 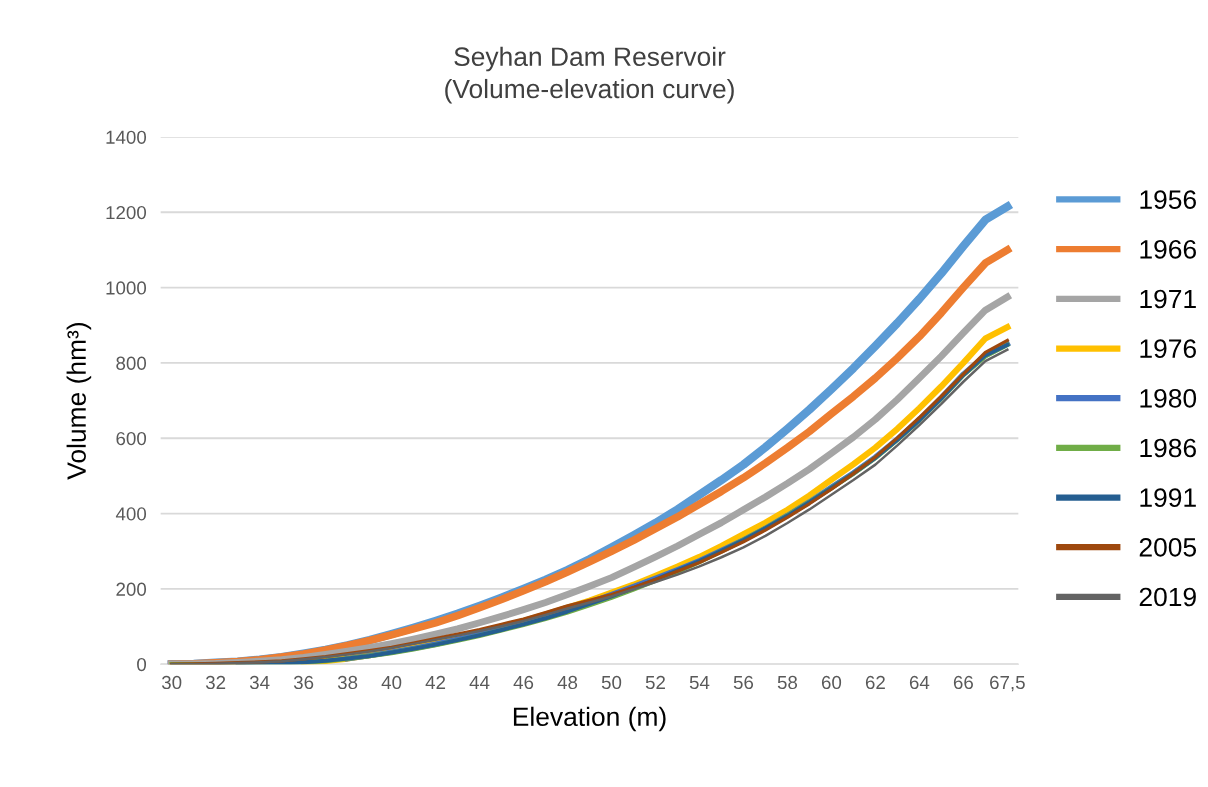 I want to click on x-tick-label: 60, so click(x=831, y=682).